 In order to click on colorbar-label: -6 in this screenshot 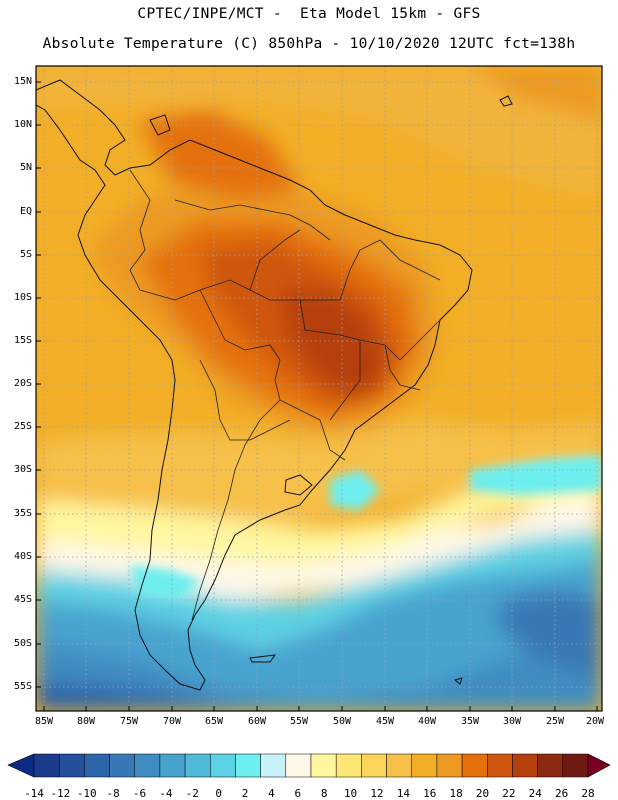, I will do `click(139, 793)`.